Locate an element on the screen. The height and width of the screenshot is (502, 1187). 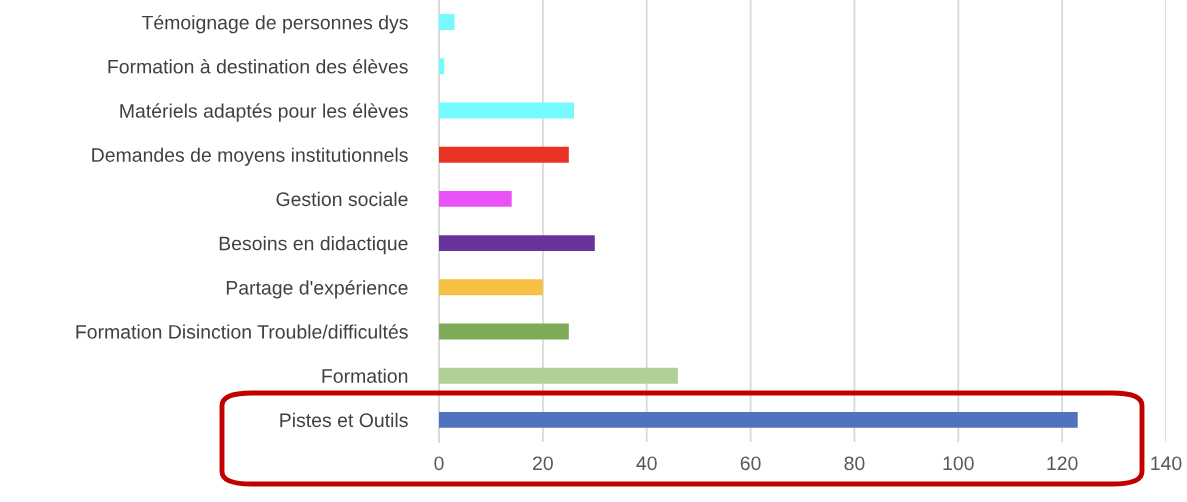
x-tick-label: 0 is located at coordinates (439, 463).